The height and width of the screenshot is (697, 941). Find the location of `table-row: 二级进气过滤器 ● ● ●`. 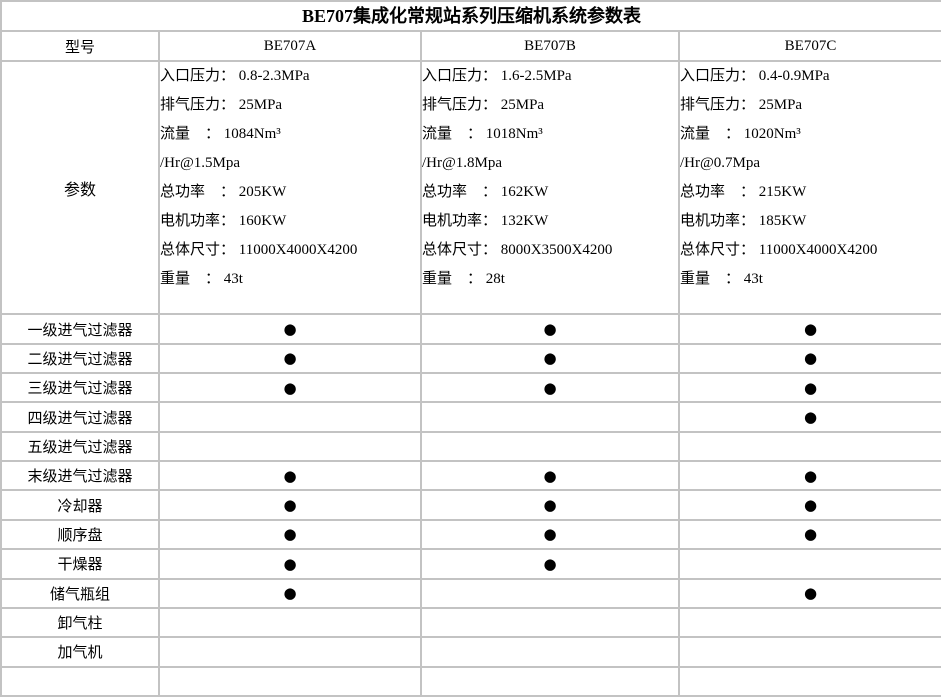

table-row: 二级进气过滤器 ● ● ● is located at coordinates (470, 358).